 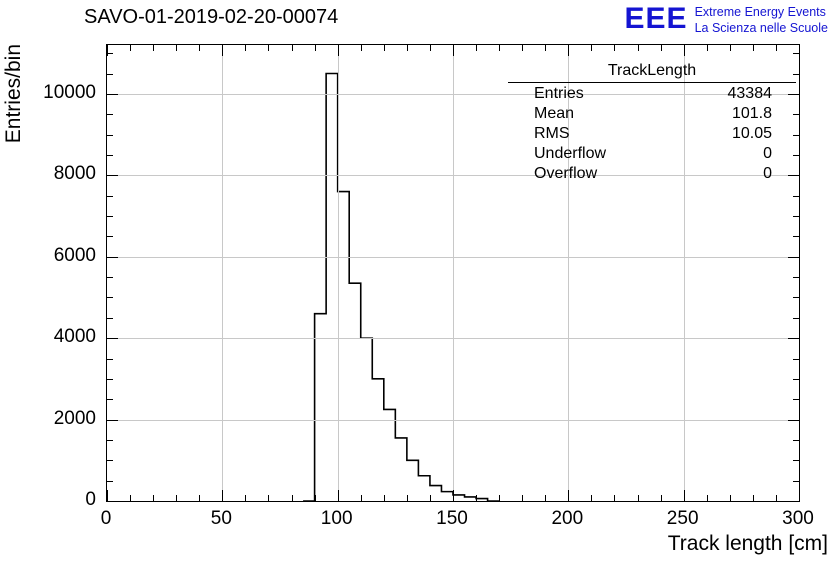 What do you see at coordinates (750, 93) in the screenshot?
I see `stats-row-value: 43384` at bounding box center [750, 93].